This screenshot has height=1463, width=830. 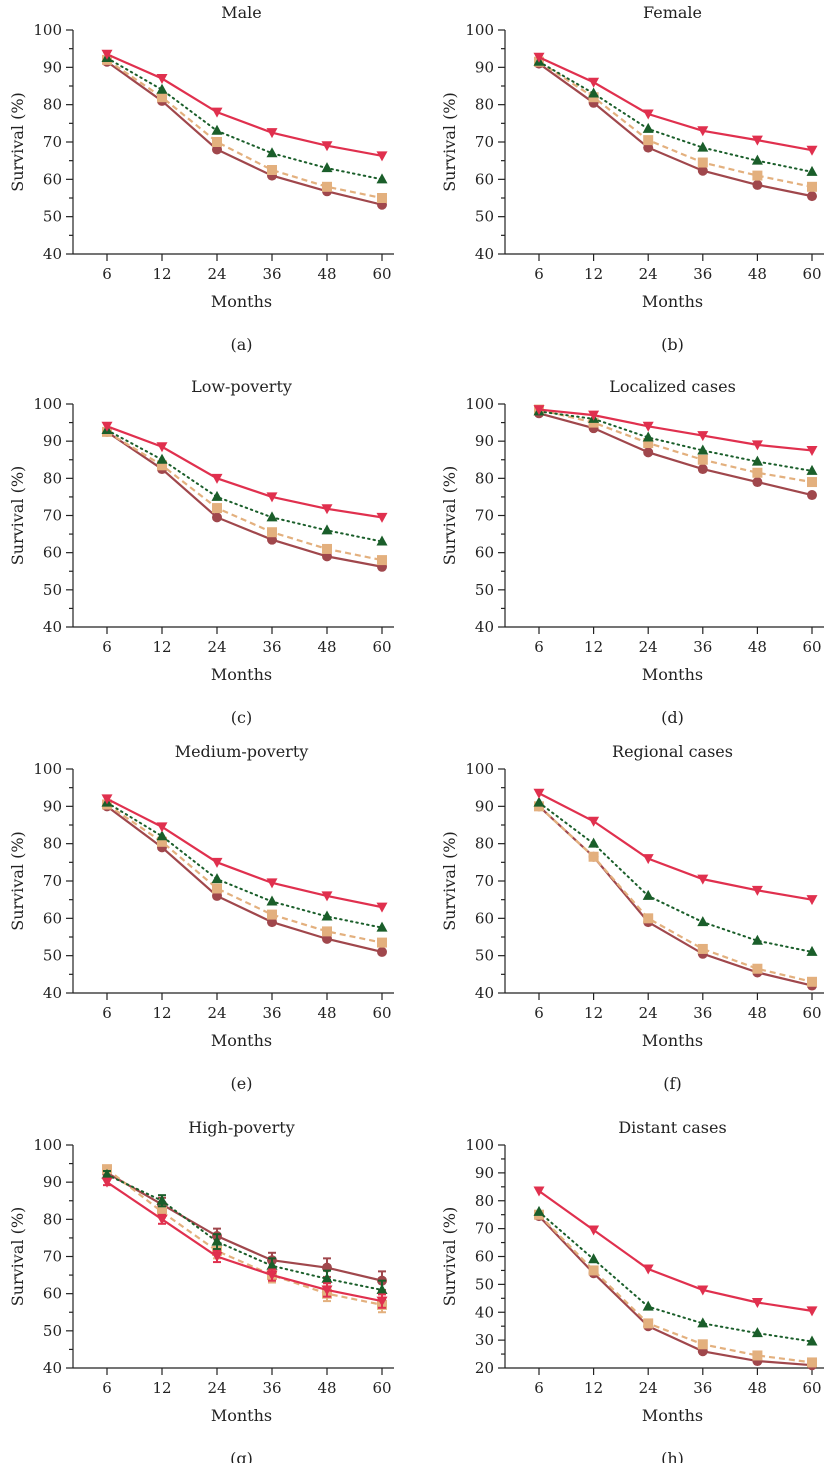 What do you see at coordinates (672, 386) in the screenshot?
I see `panel-title: Localized cases` at bounding box center [672, 386].